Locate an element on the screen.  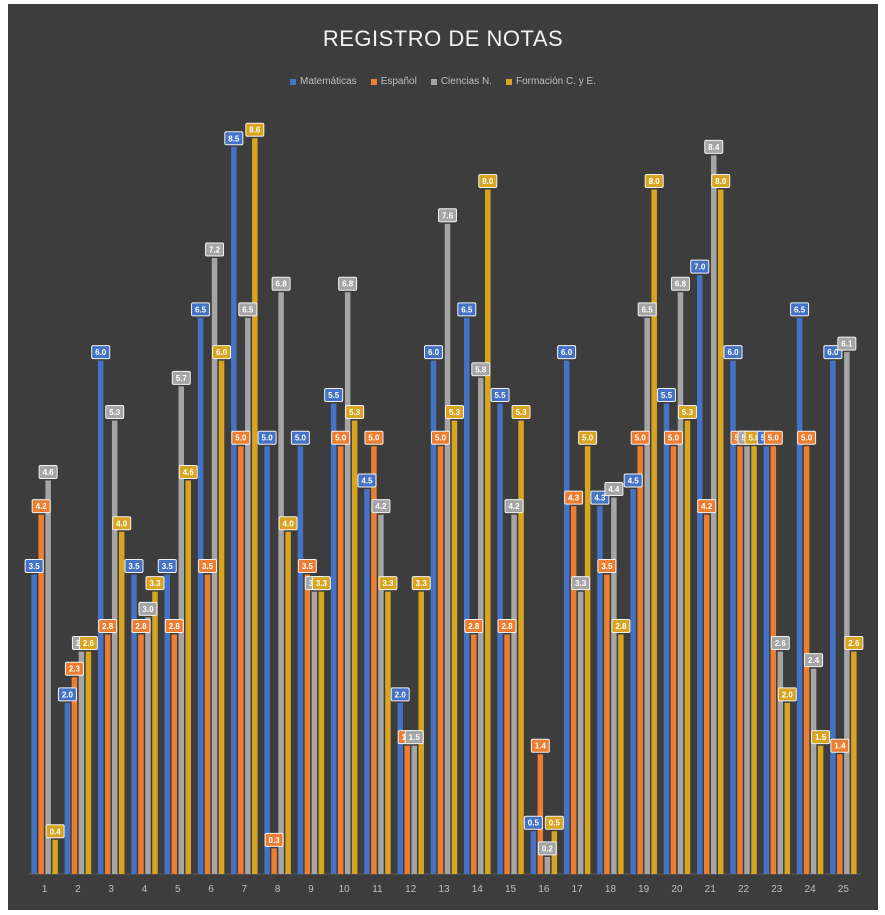
data-label-text: 4.5 is located at coordinates (367, 481).